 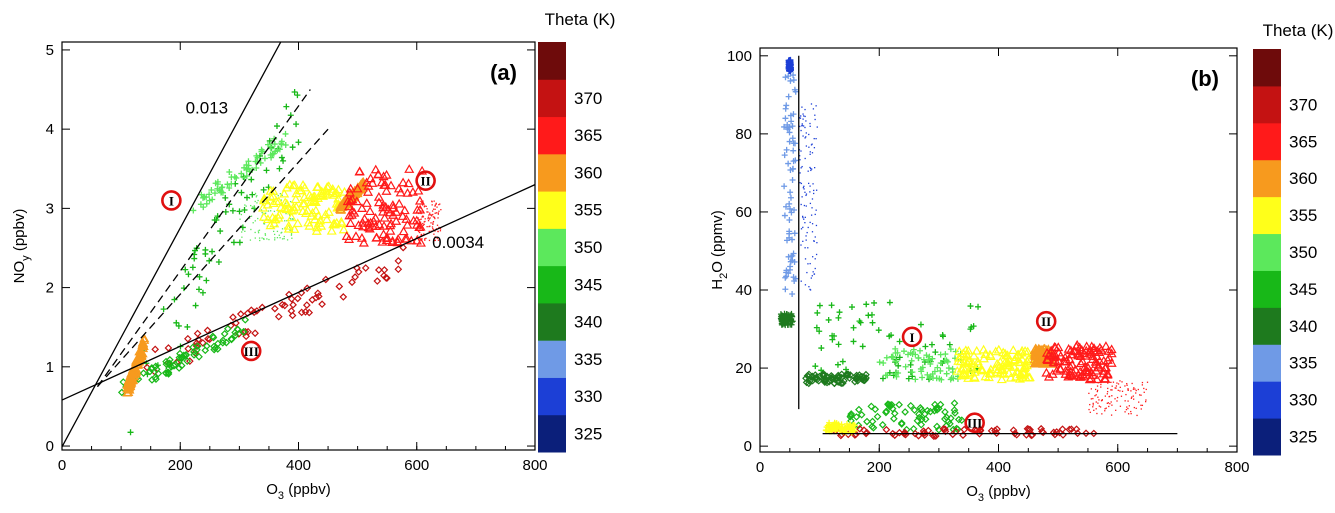 I want to click on x-axis-label-main: O, so click(x=272, y=489).